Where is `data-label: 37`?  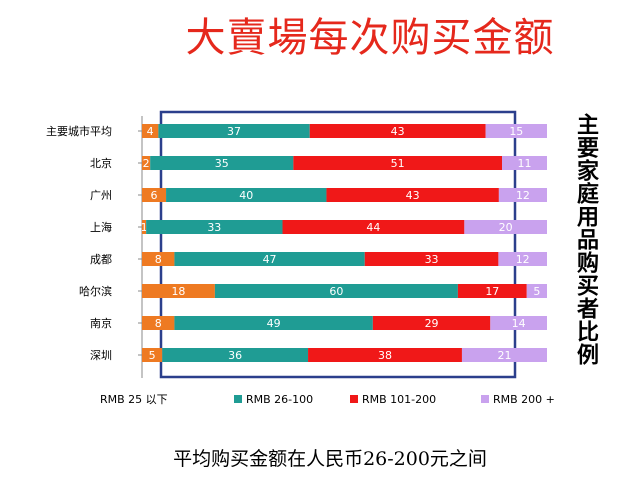
data-label: 37 is located at coordinates (234, 131).